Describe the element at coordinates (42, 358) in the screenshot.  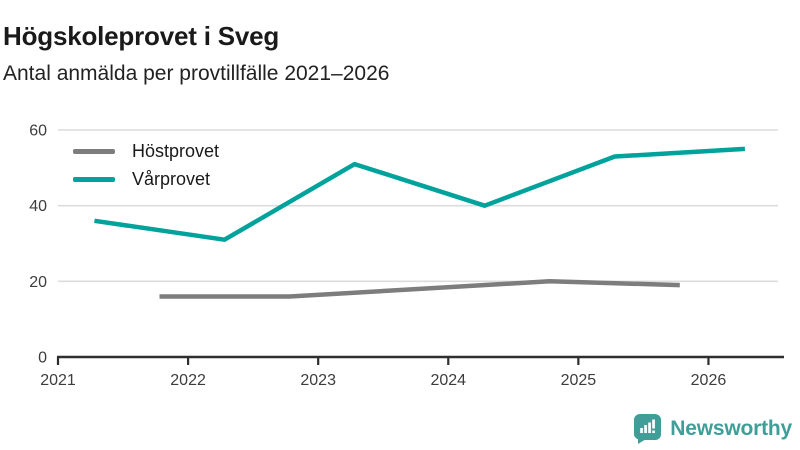
I see `y-tick-label: 0` at that location.